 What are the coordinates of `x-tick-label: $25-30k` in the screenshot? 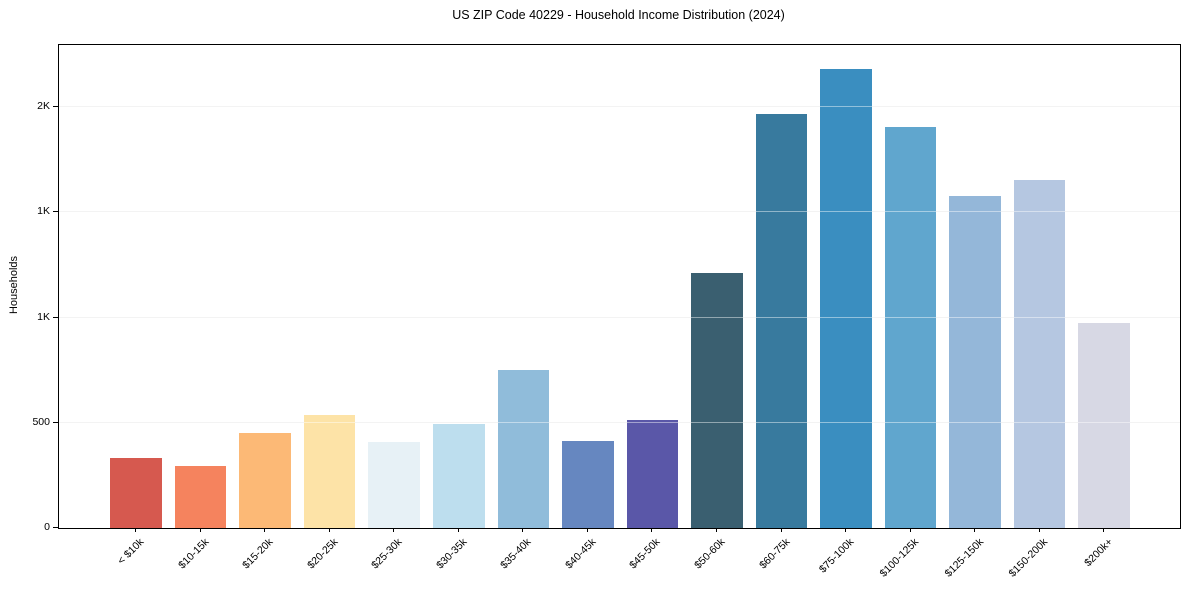 It's located at (387, 554).